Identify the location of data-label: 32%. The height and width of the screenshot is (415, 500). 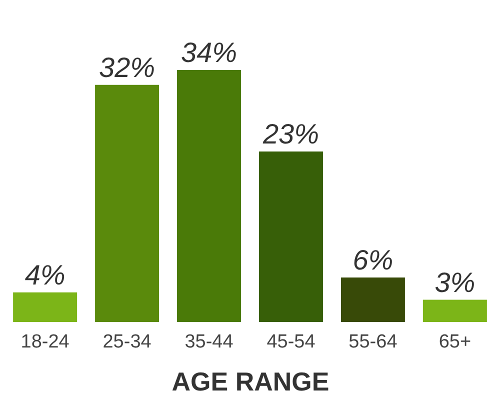
(127, 67).